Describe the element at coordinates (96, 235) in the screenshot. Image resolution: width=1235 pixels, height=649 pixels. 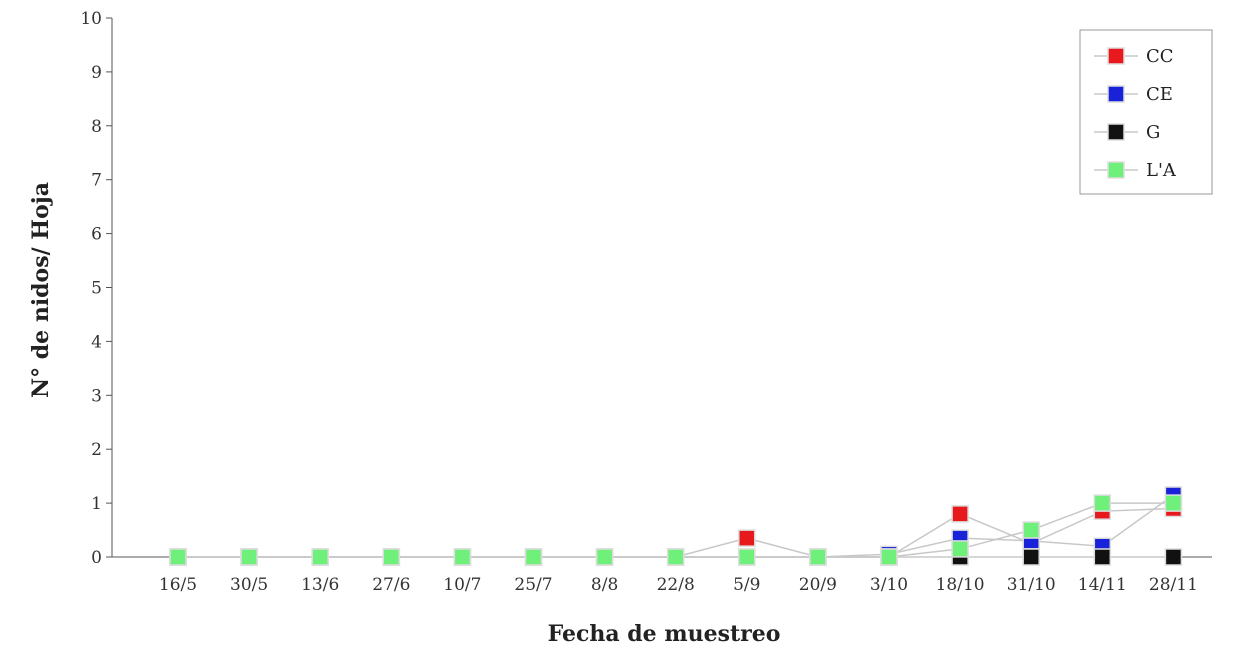
I see `y-tick-label: 6` at that location.